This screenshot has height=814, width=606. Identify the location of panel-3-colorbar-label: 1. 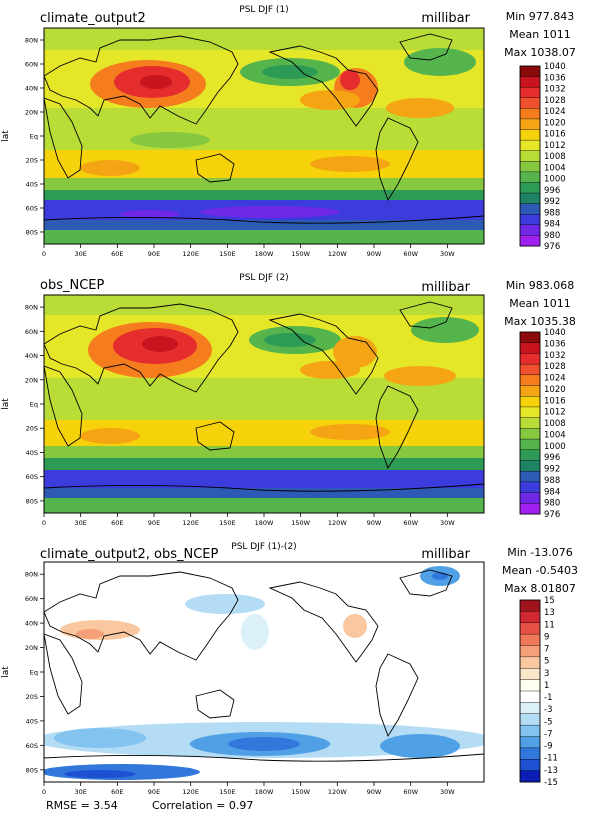
(546, 686).